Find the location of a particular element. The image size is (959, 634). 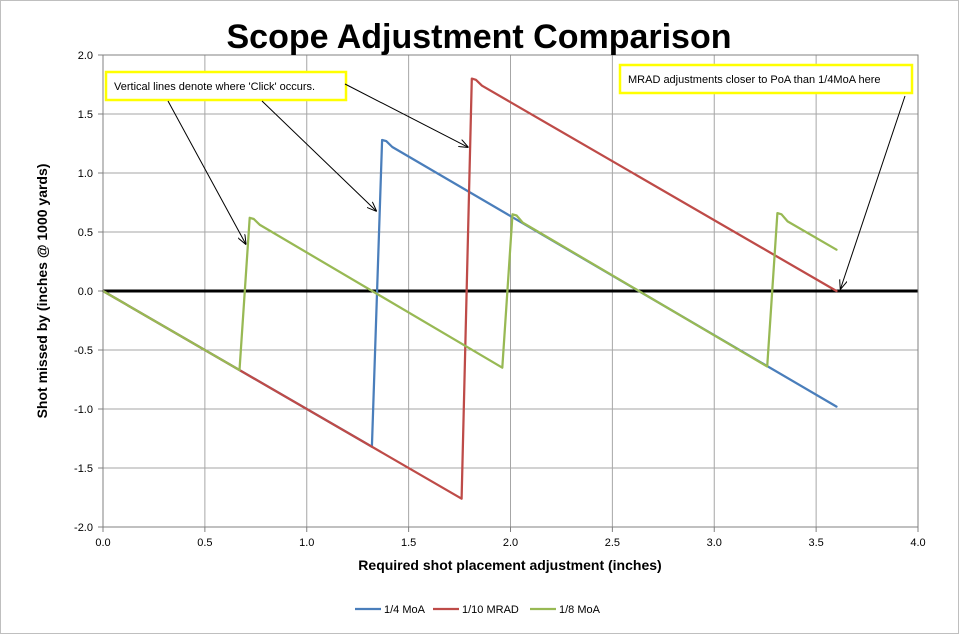

x-tick-label: 0.0 is located at coordinates (102, 543).